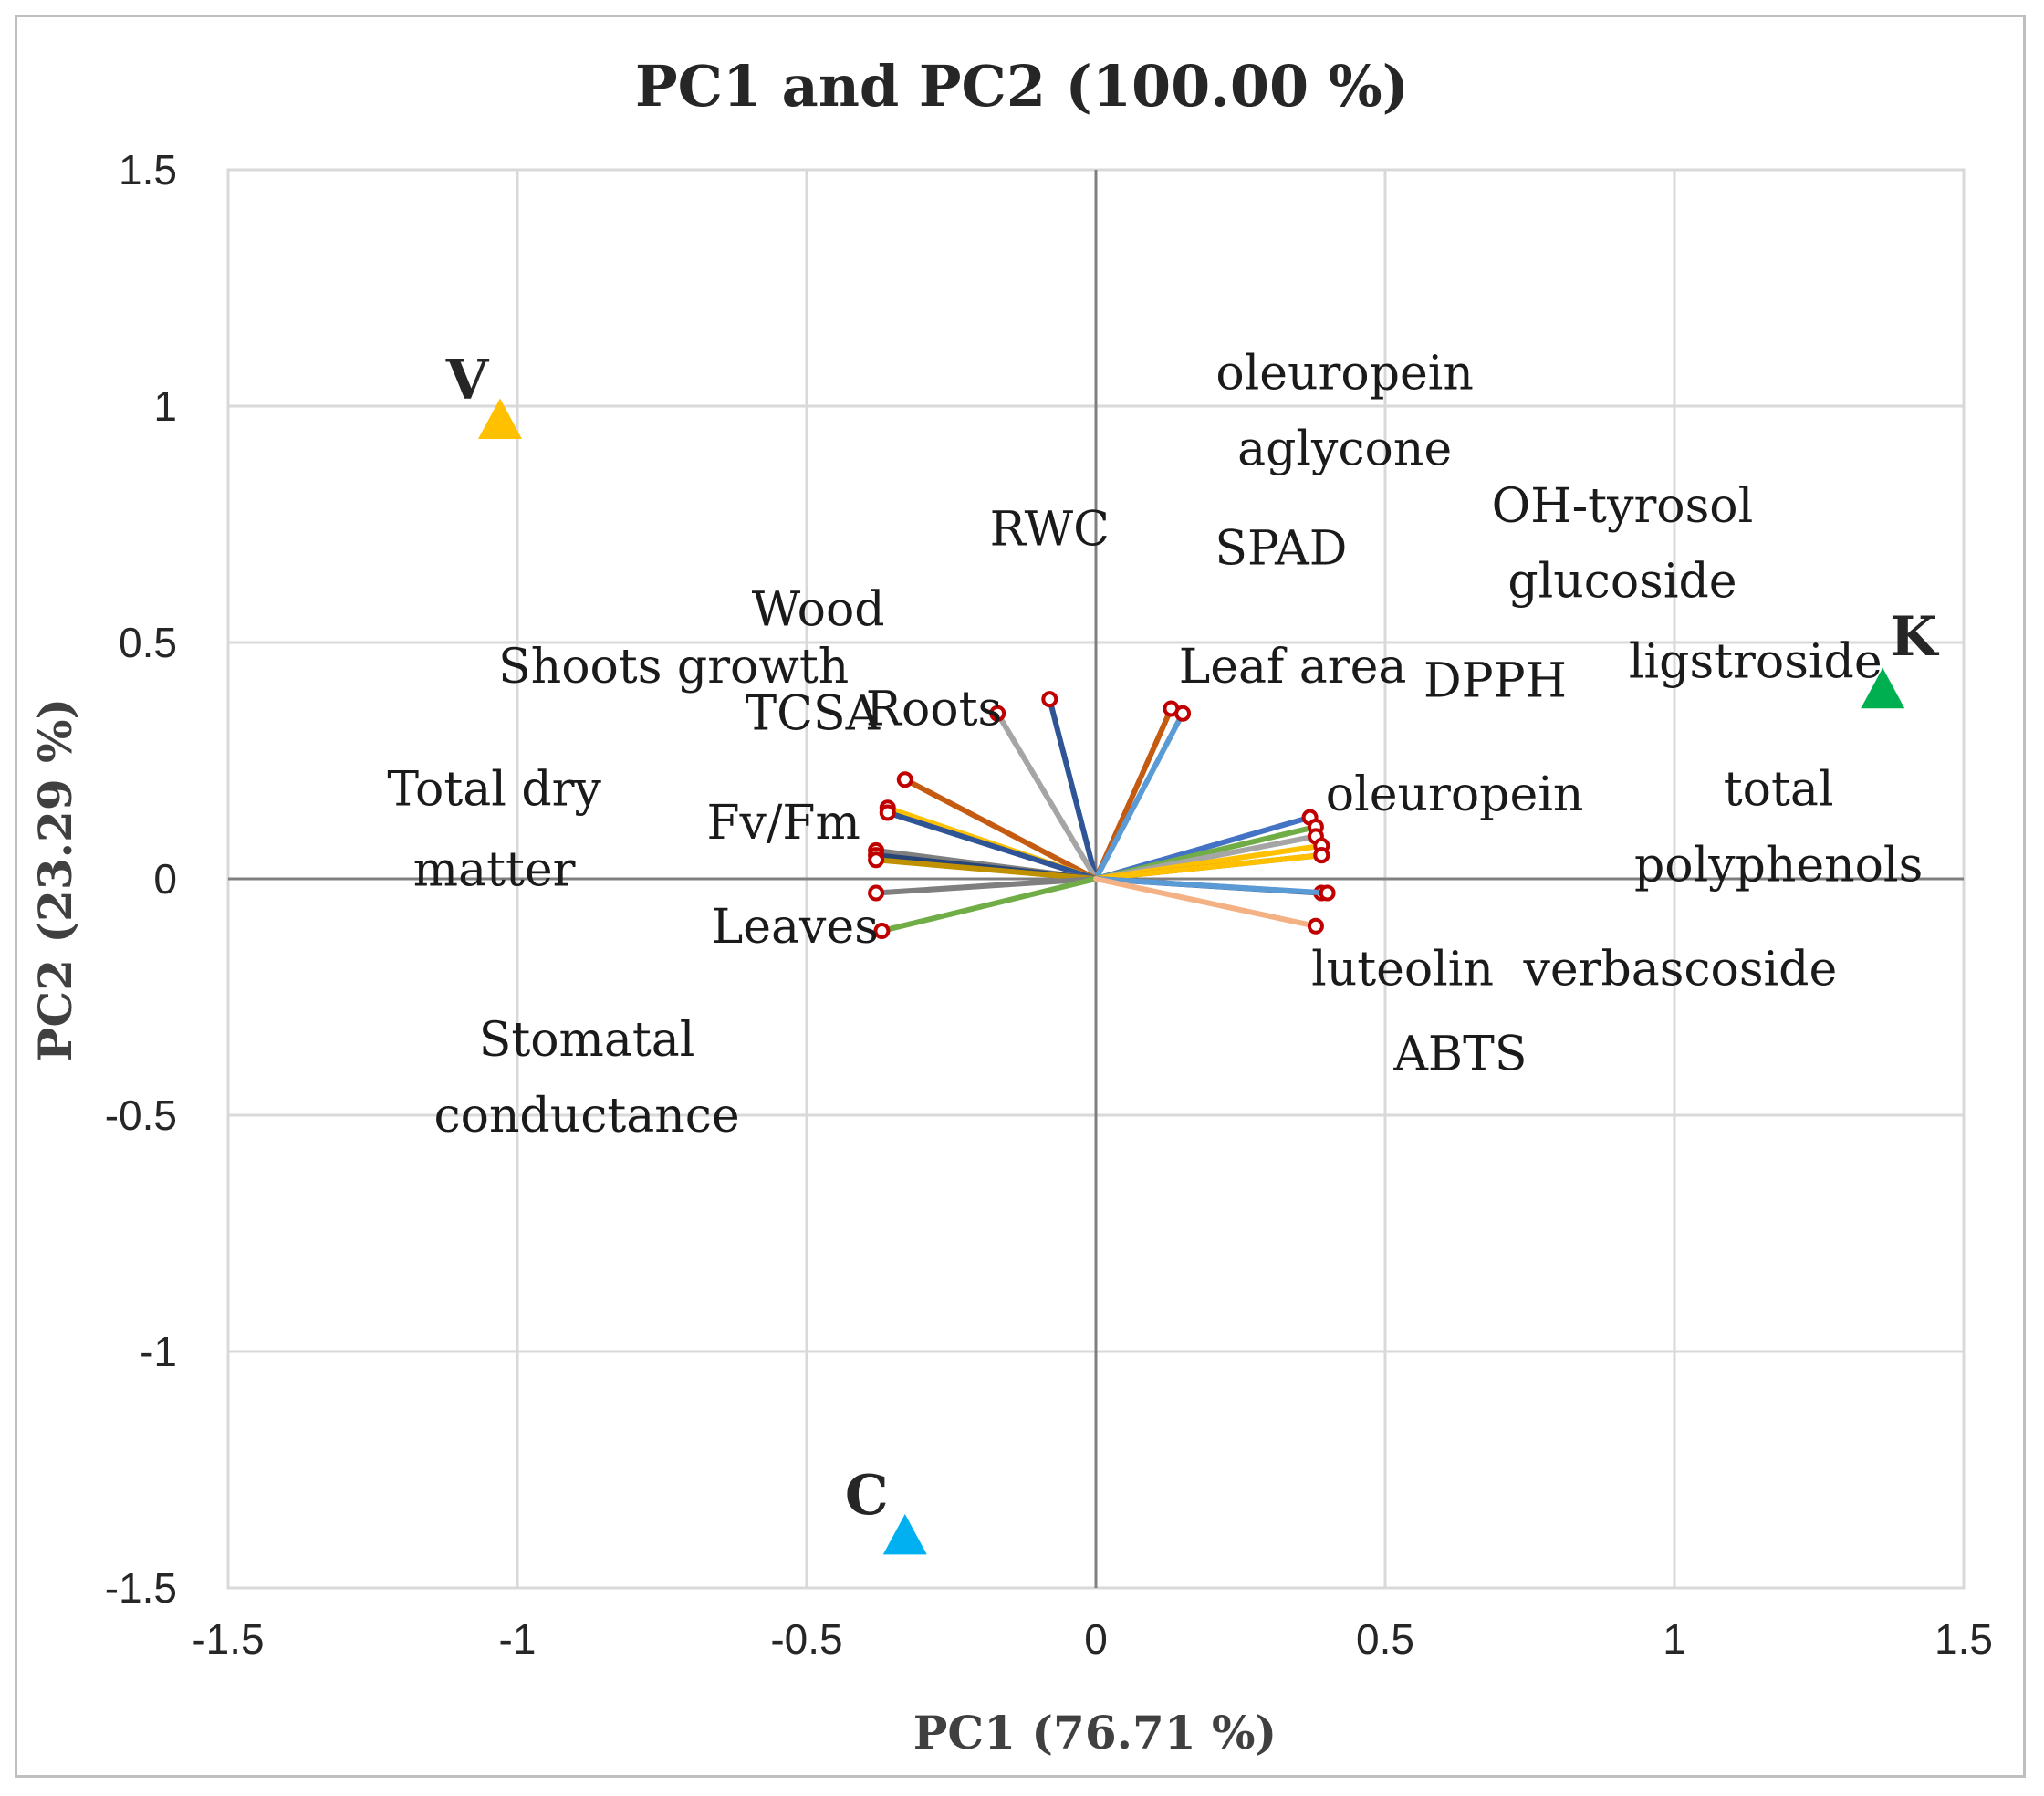 This screenshot has height=1796, width=2044. I want to click on y-axis-title: PC2 (23.29 %), so click(55, 880).